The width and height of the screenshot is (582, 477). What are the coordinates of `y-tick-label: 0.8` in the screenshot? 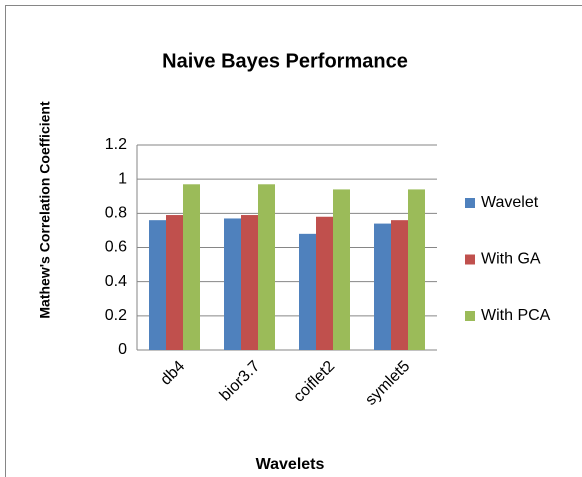 It's located at (116, 213).